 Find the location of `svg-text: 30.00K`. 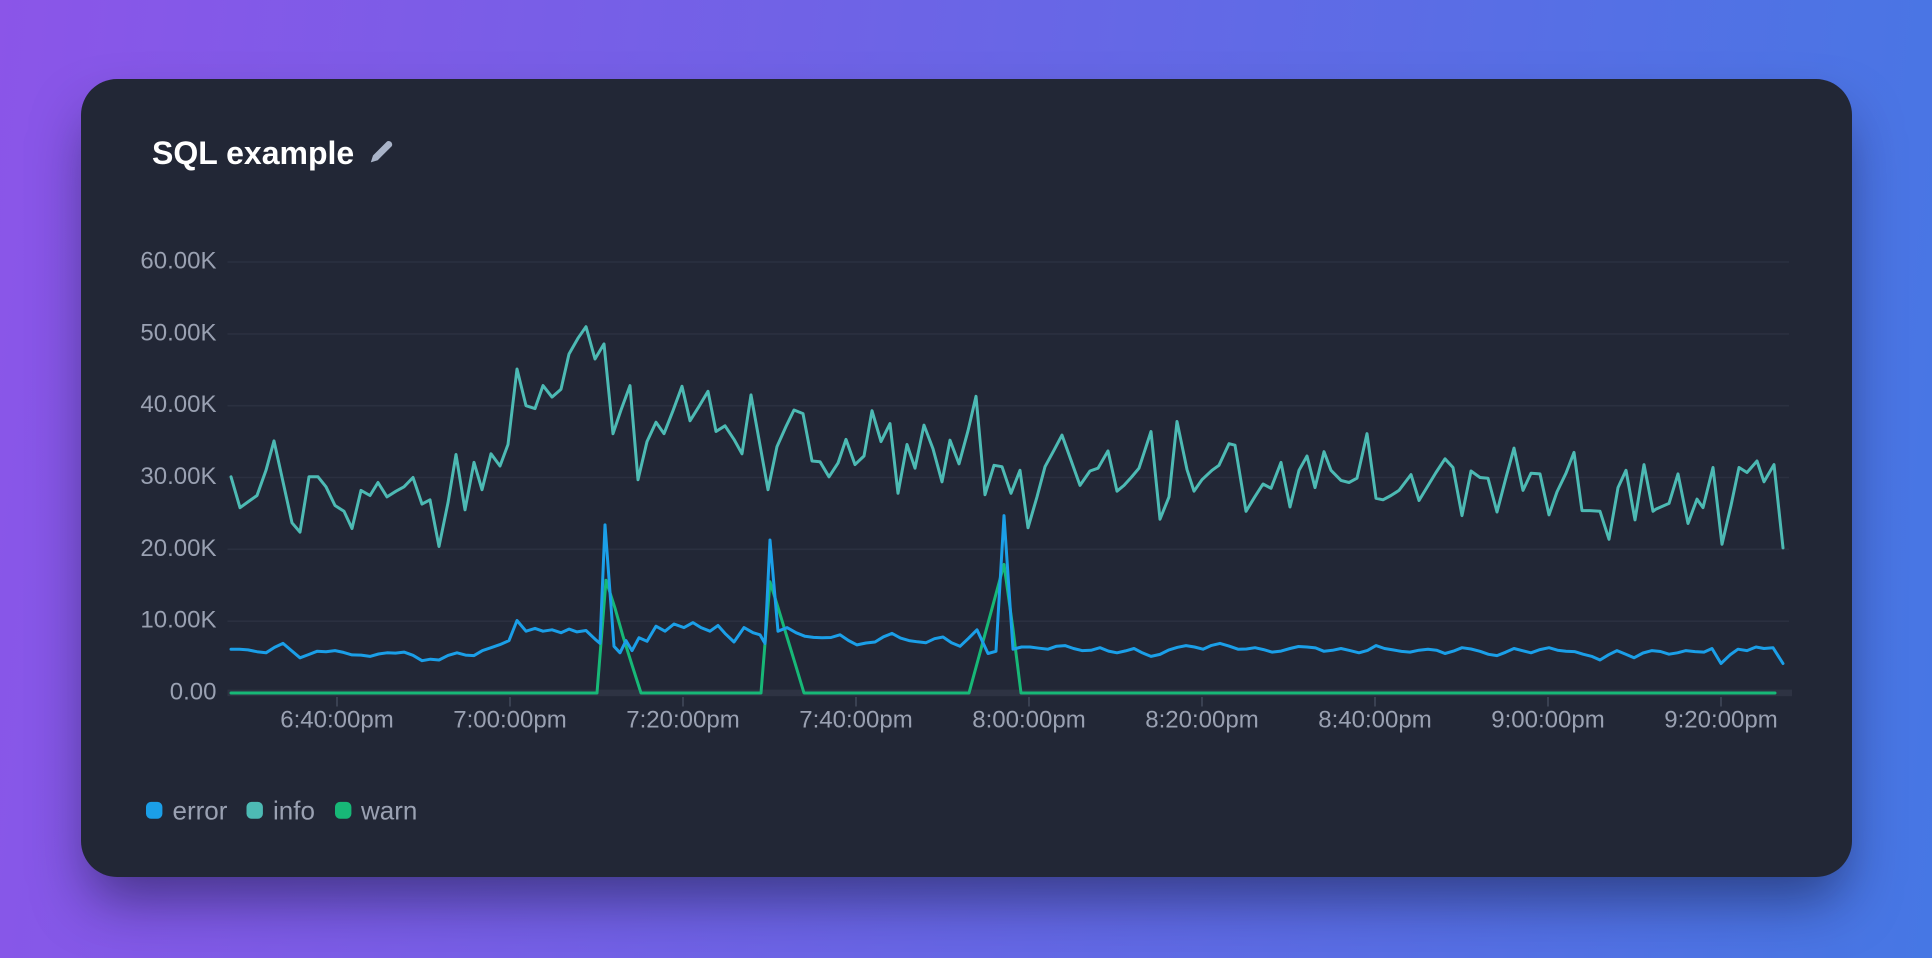

svg-text: 30.00K is located at coordinates (178, 476).